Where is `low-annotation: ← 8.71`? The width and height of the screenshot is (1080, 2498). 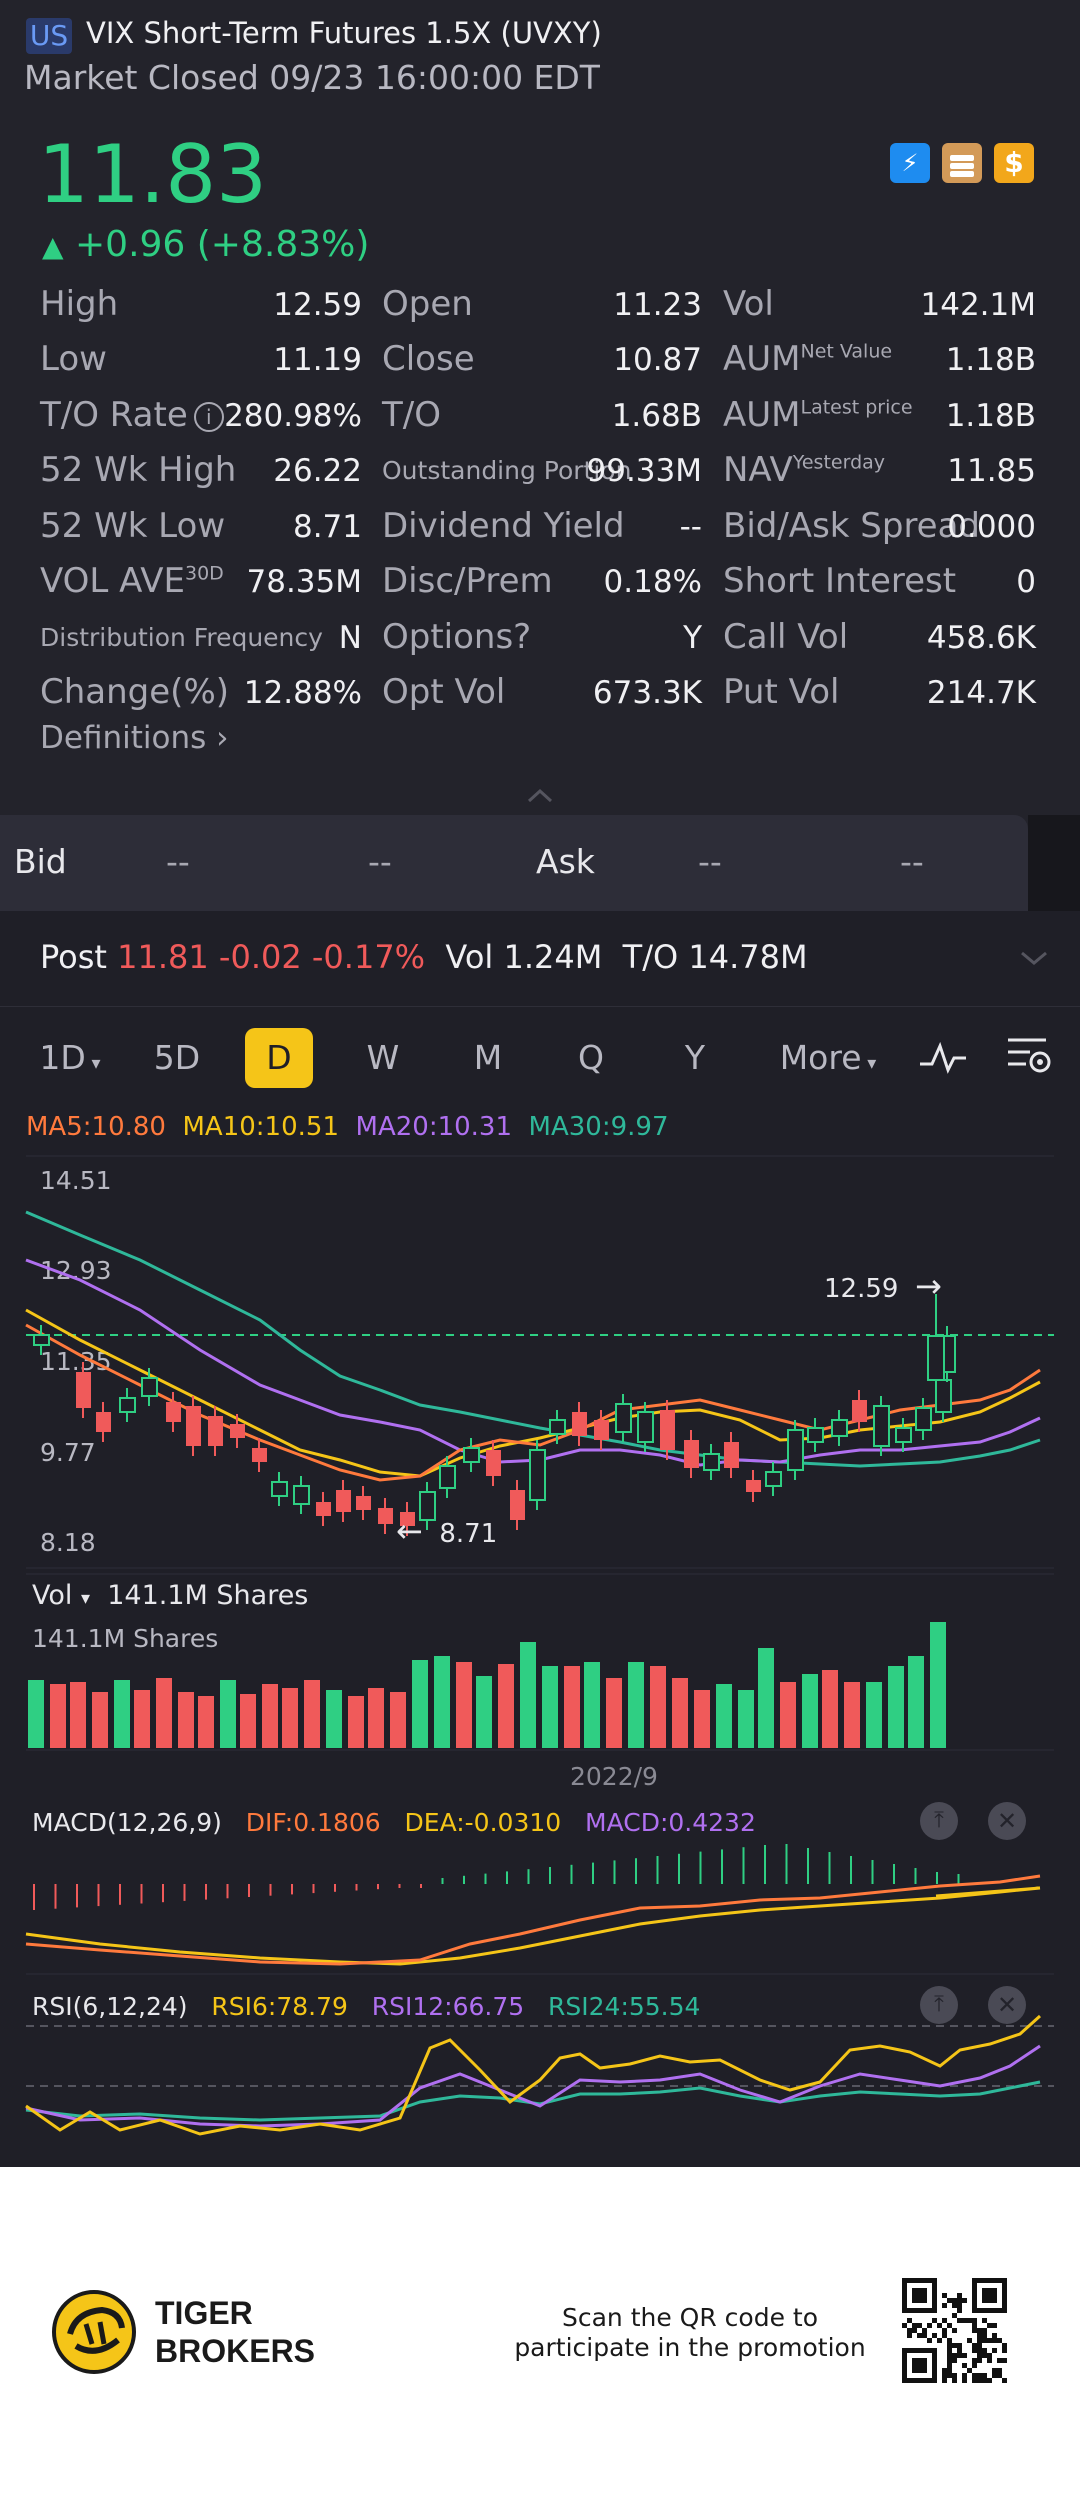 low-annotation: ← 8.71 is located at coordinates (447, 1531).